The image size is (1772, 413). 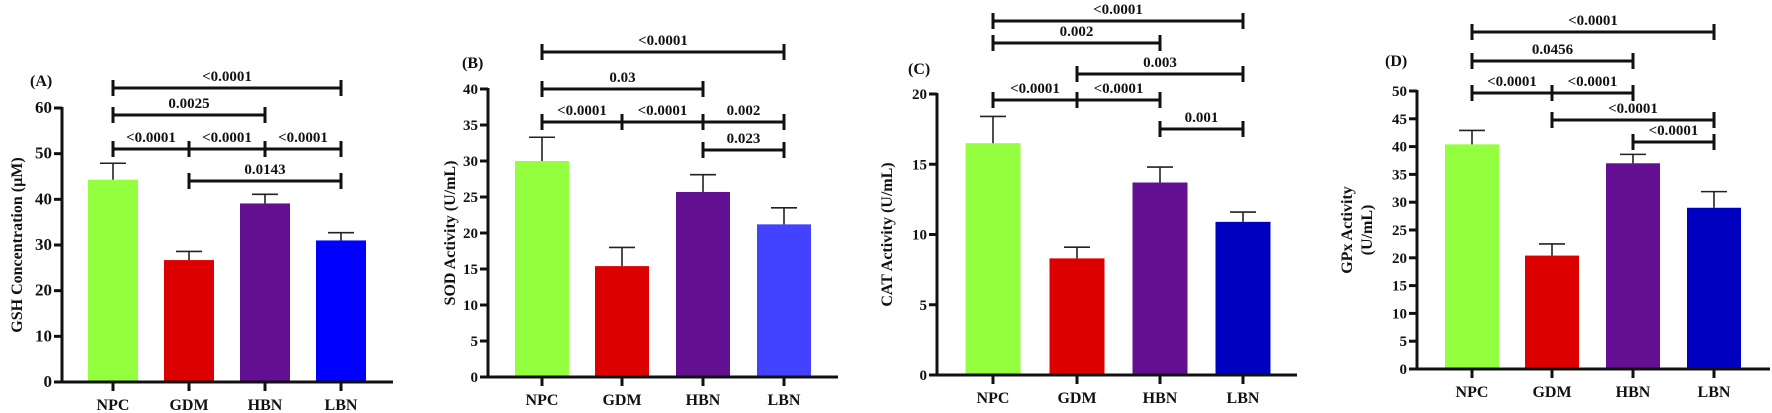 I want to click on y-axis-label: (U/mL), so click(x=1367, y=230).